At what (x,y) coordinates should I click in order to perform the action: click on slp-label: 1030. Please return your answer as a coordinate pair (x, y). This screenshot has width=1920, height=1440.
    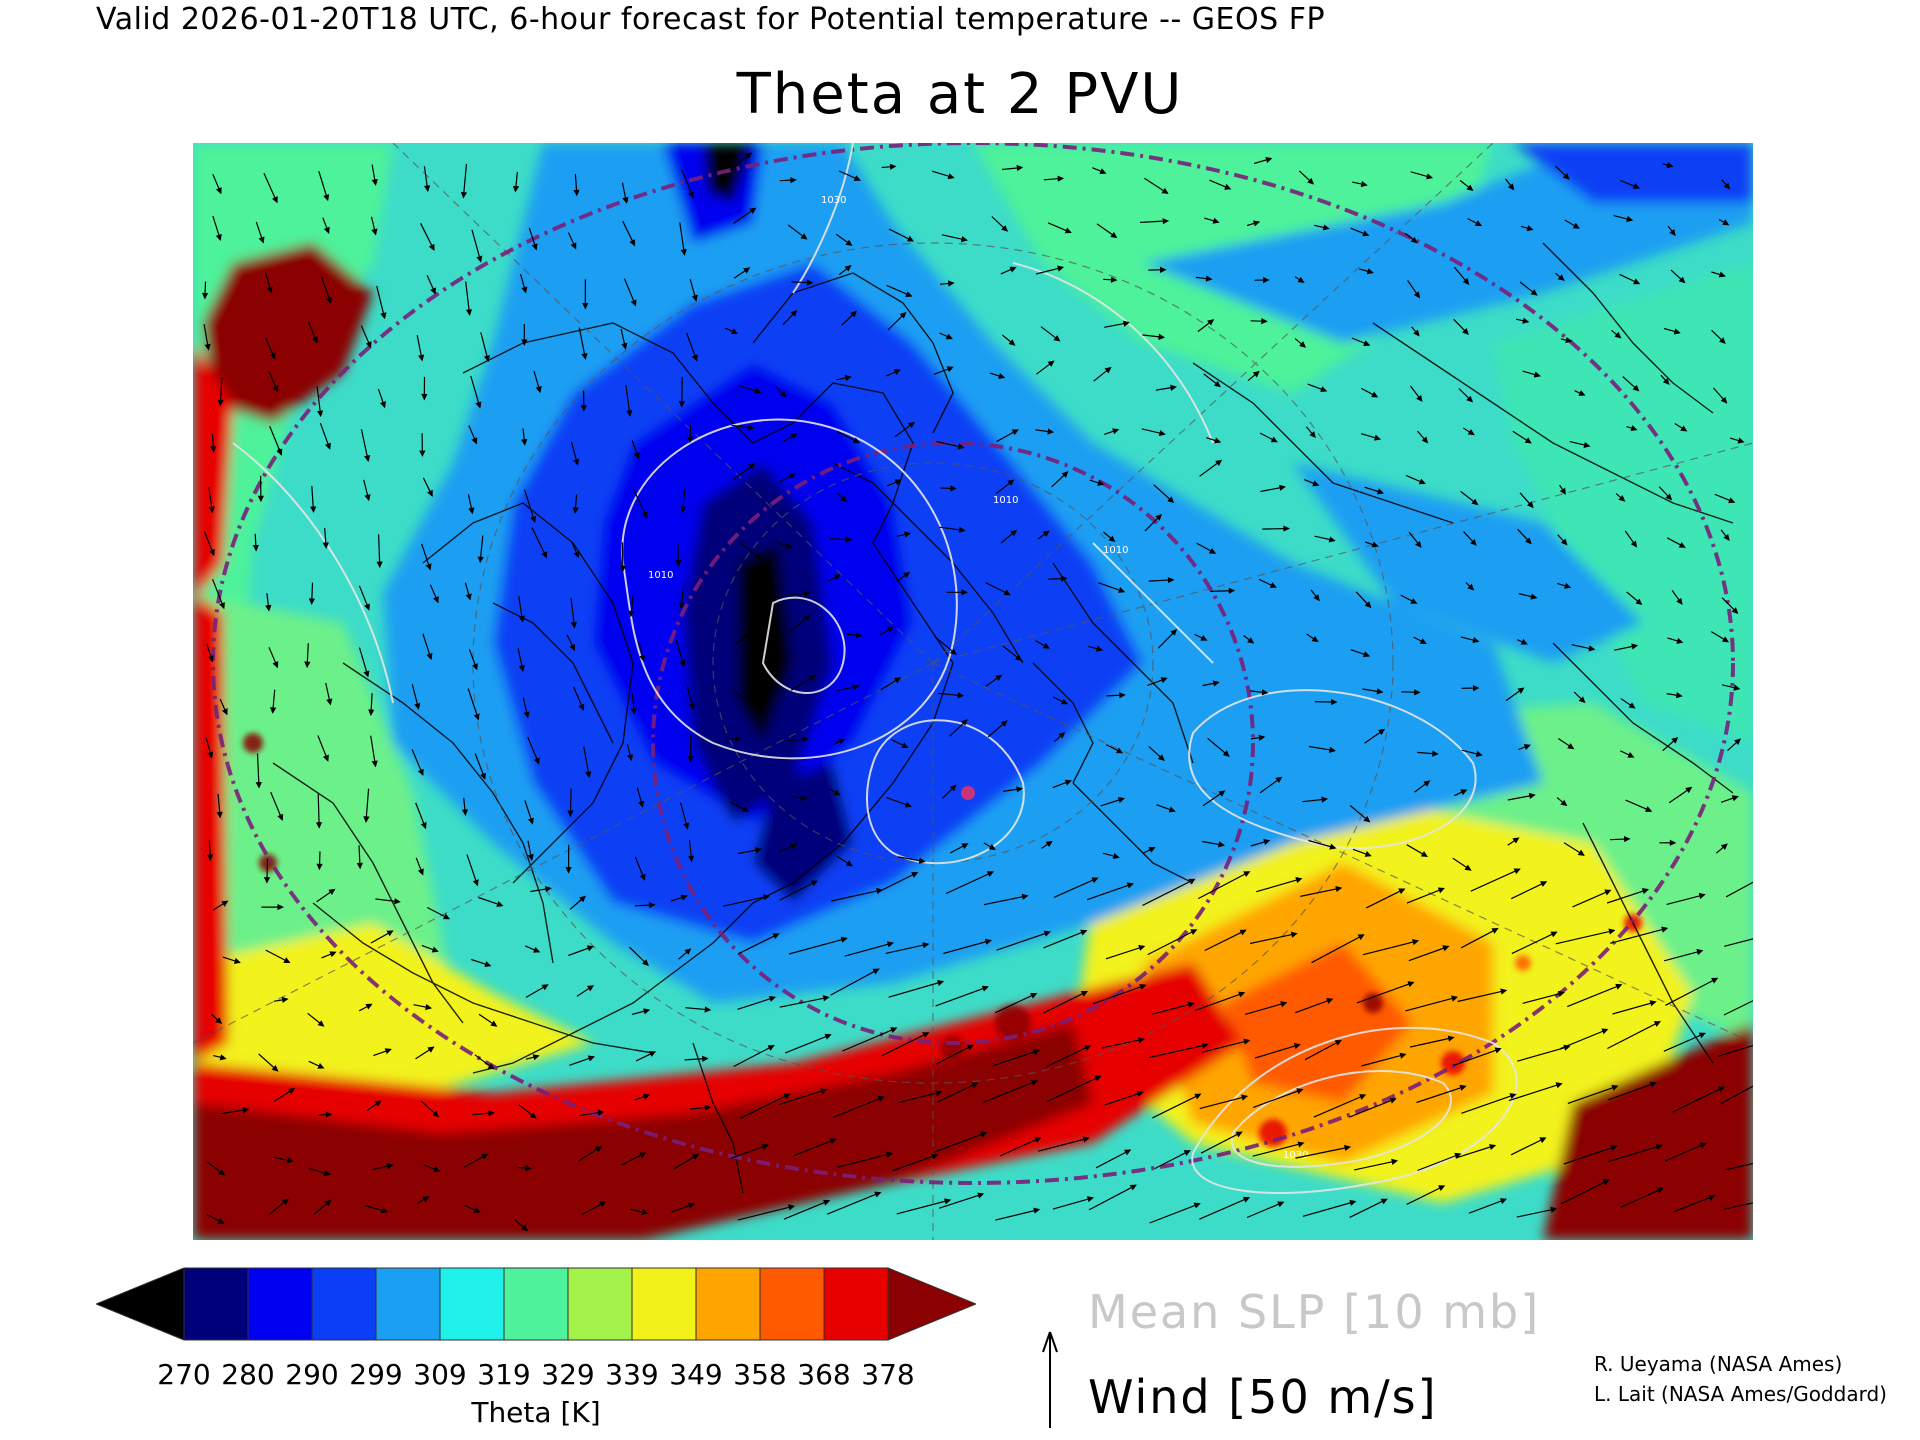
    Looking at the image, I should click on (833, 200).